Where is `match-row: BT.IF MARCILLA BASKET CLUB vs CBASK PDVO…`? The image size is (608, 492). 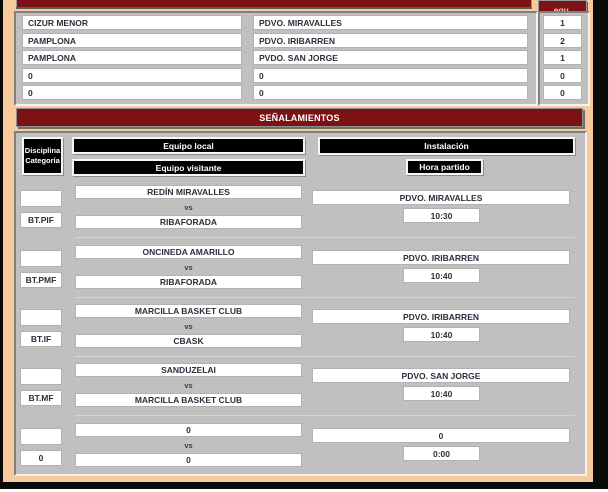 match-row: BT.IF MARCILLA BASKET CLUB vs CBASK PDVO… is located at coordinates (304, 334).